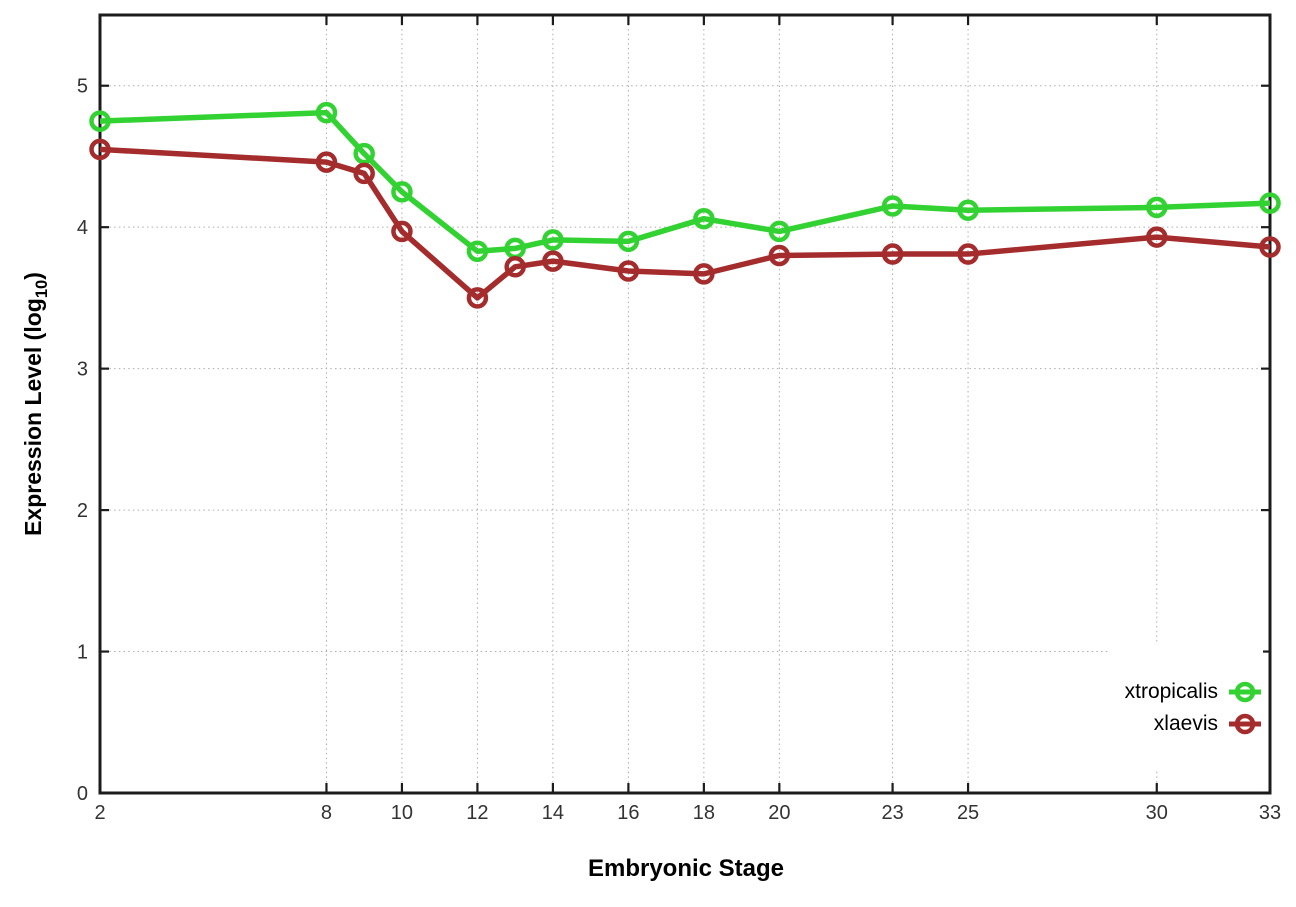 This screenshot has width=1296, height=907. Describe the element at coordinates (1185, 708) in the screenshot. I see `legend: xtropicalis xlaevis` at that location.